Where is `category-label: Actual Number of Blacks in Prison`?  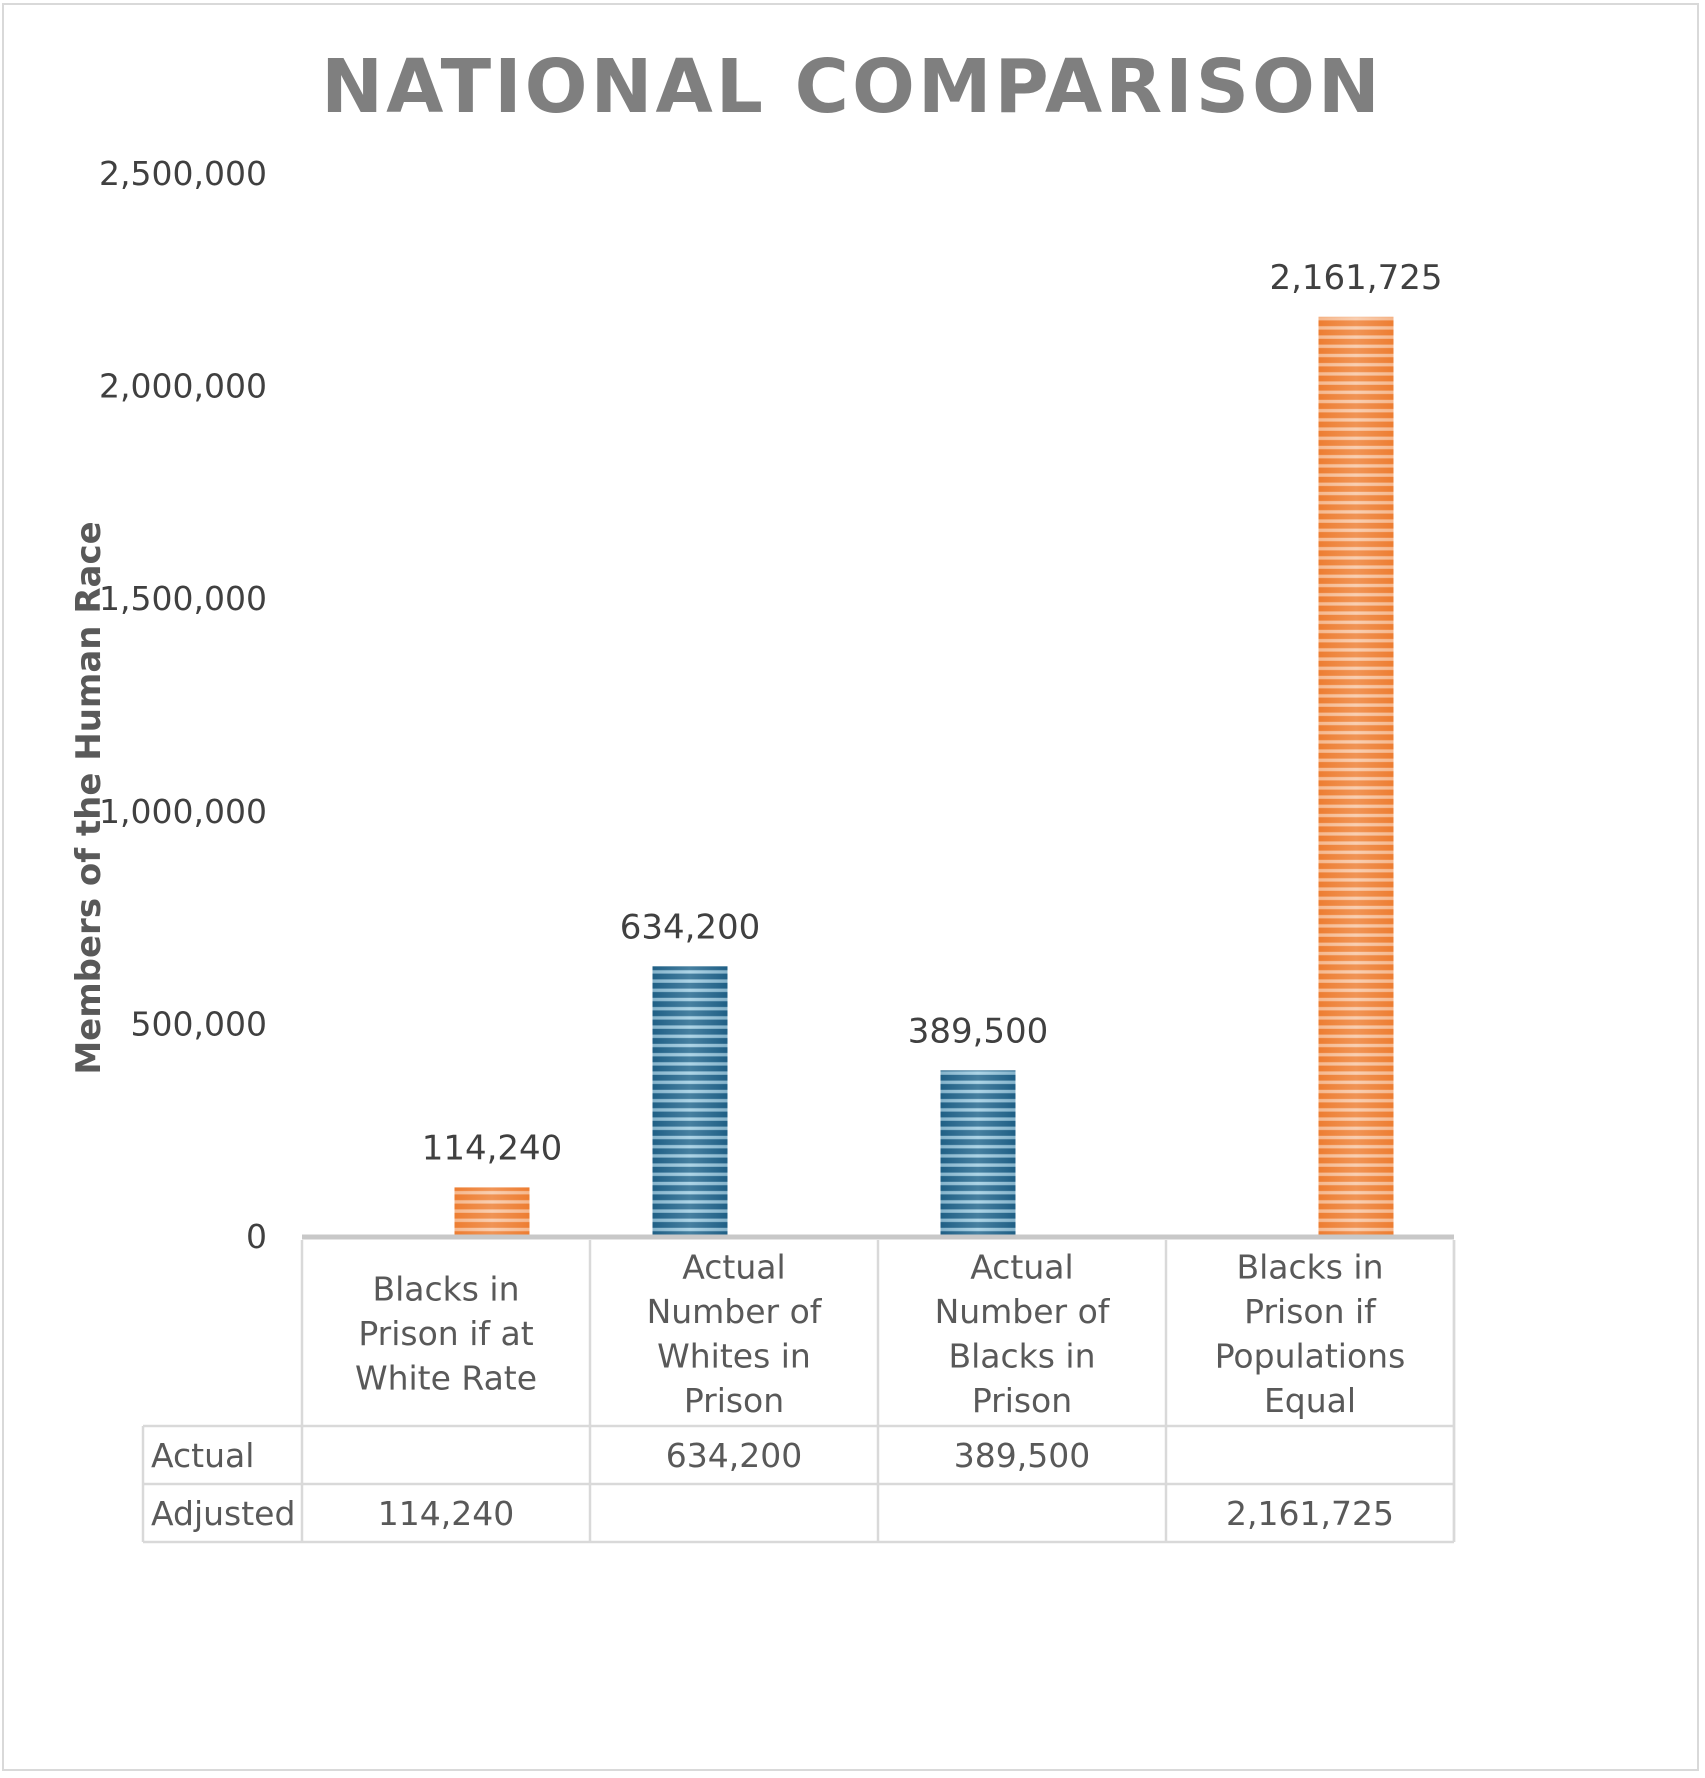 category-label: Actual Number of Blacks in Prison is located at coordinates (1023, 1333).